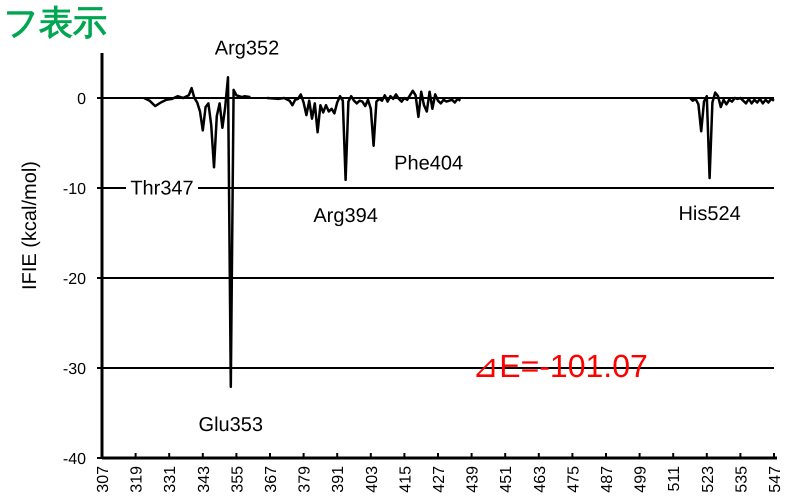  Describe the element at coordinates (247, 48) in the screenshot. I see `annotation: Arg352` at that location.